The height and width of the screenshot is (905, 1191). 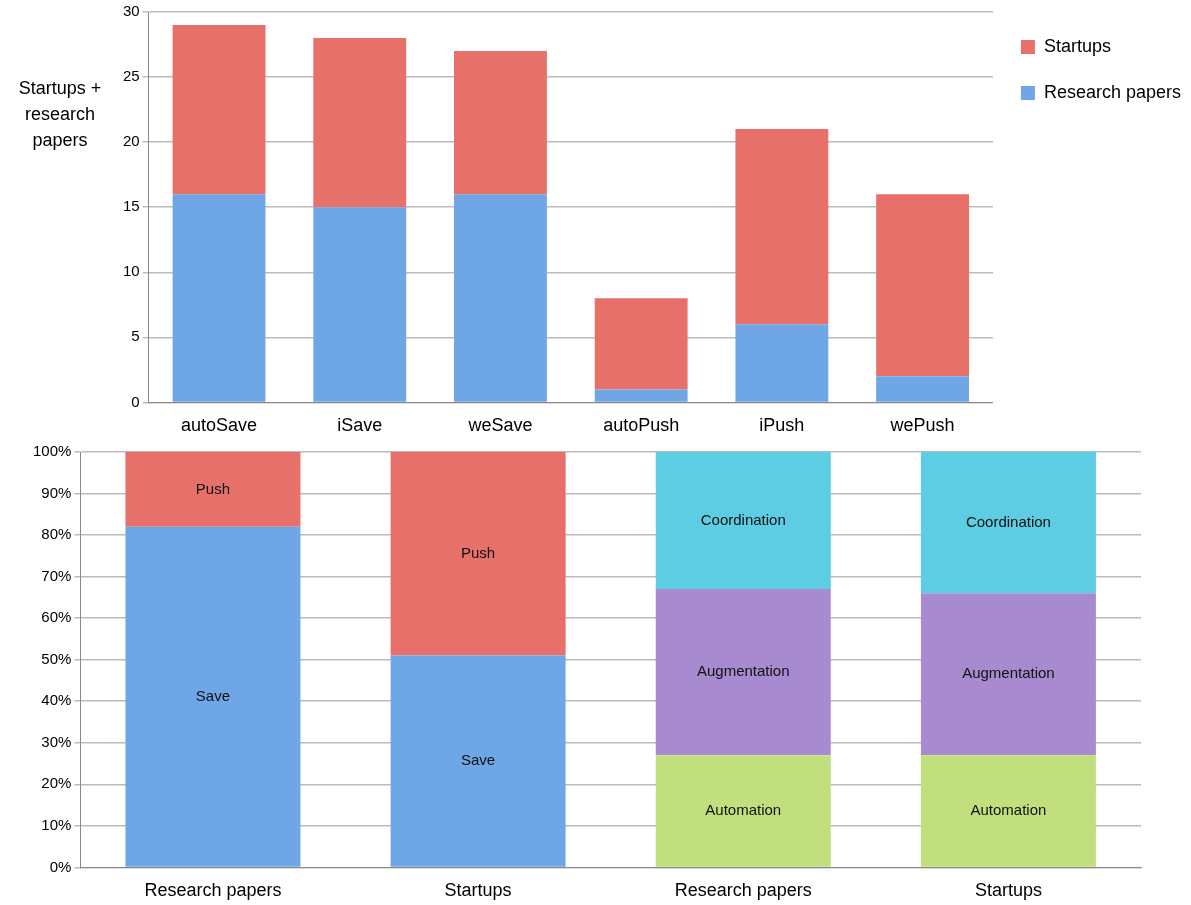 What do you see at coordinates (131, 271) in the screenshot?
I see `y-tick-label: 10` at bounding box center [131, 271].